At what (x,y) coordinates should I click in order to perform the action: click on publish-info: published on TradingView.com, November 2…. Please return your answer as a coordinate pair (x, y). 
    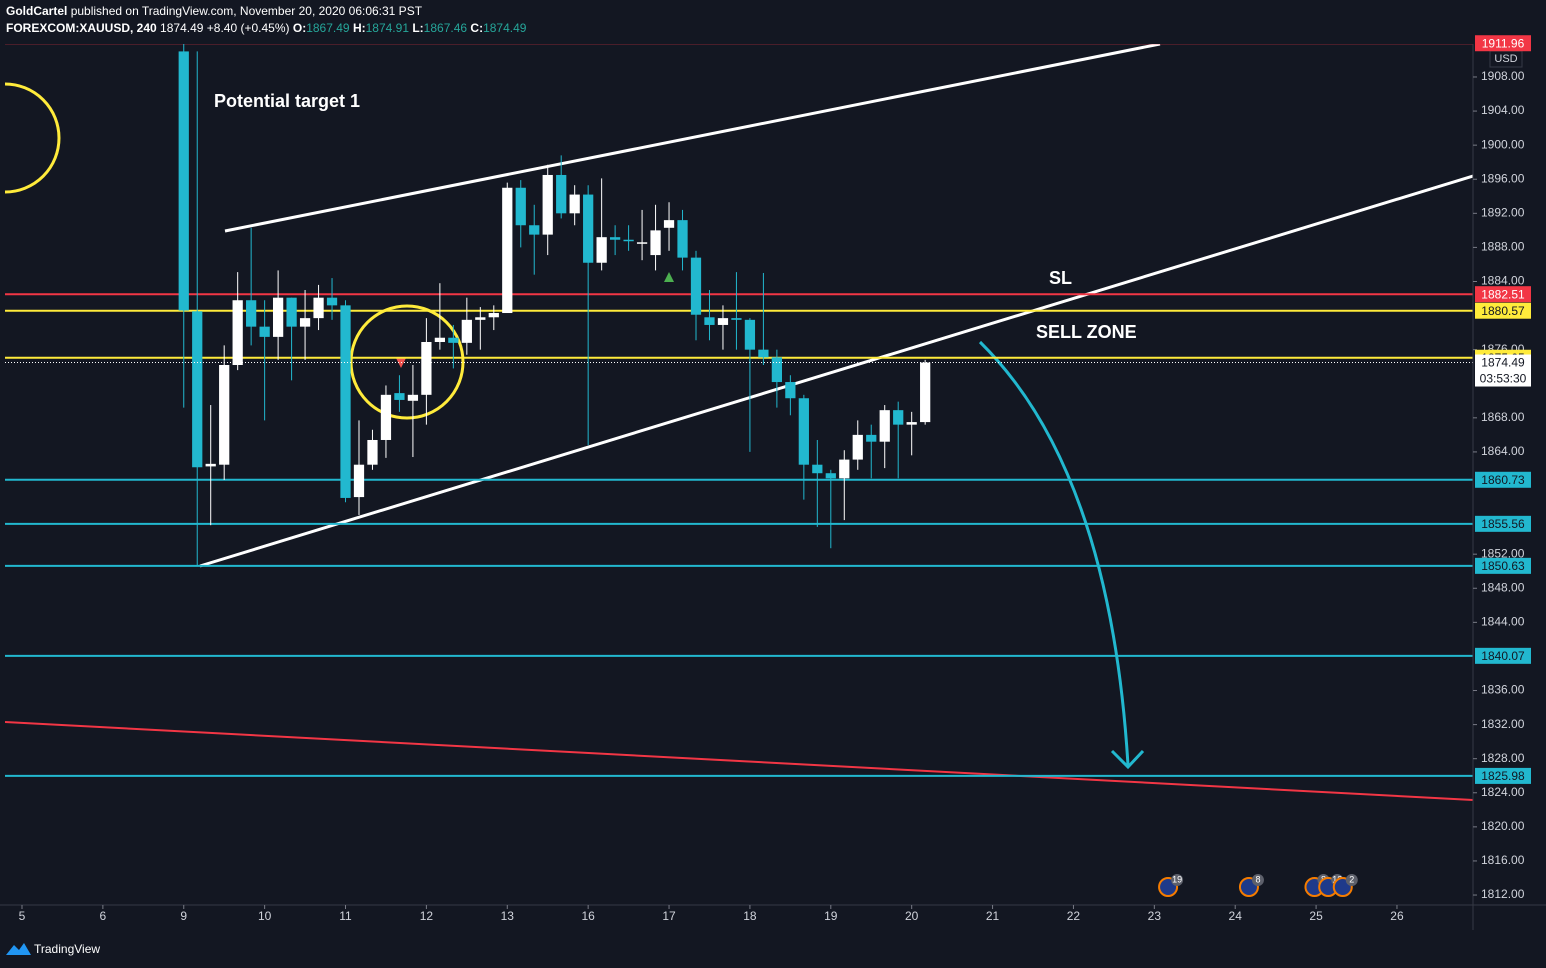
    Looking at the image, I should click on (247, 11).